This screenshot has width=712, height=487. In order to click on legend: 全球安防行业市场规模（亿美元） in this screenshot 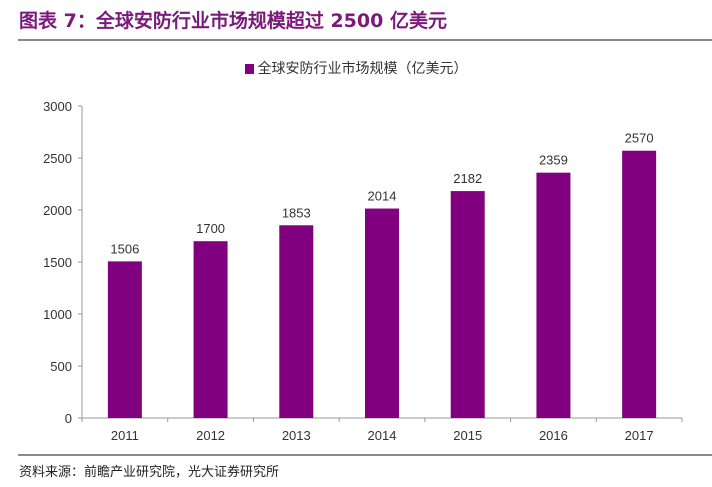, I will do `click(356, 68)`.